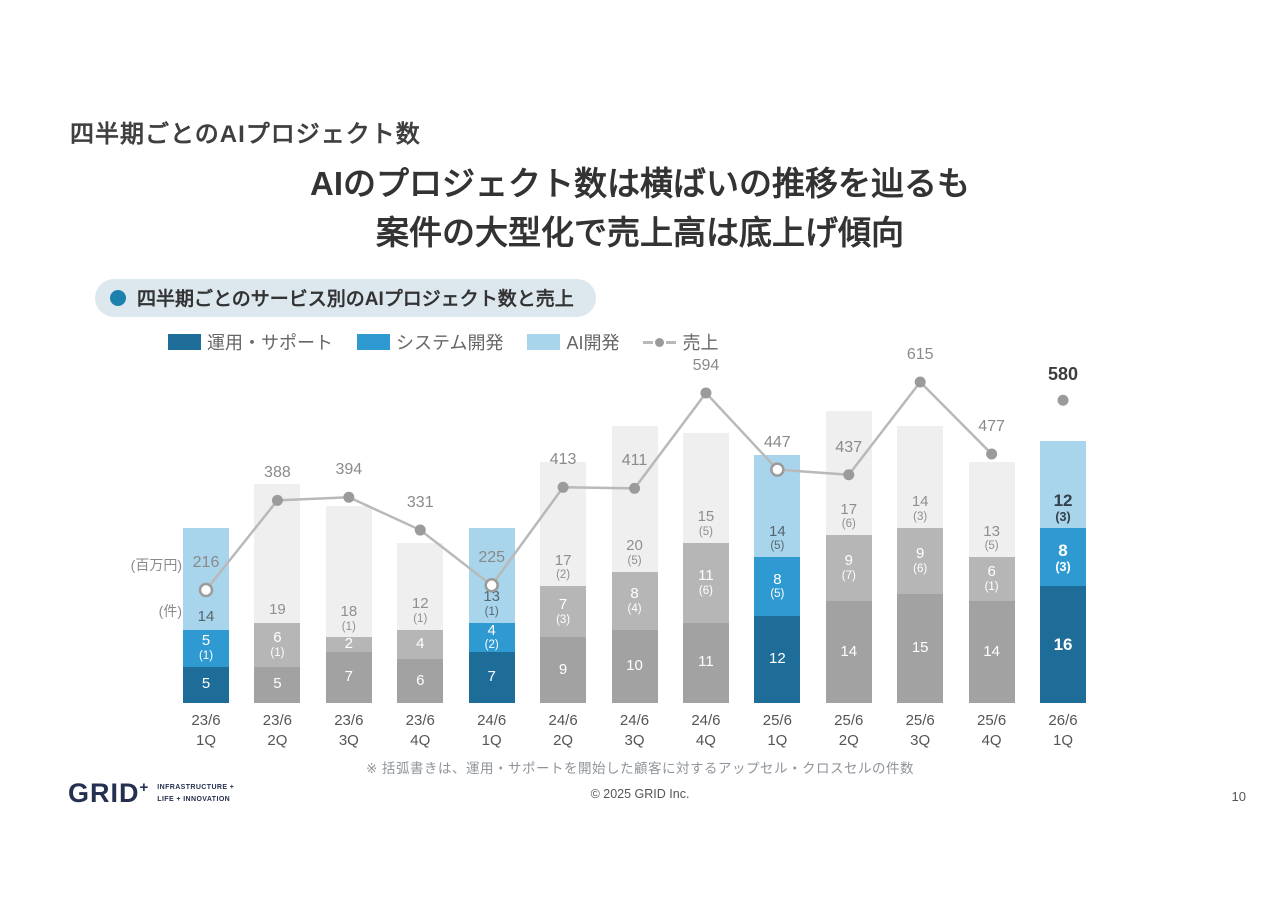 This screenshot has width=1280, height=905. What do you see at coordinates (991, 510) in the screenshot?
I see `bar-ai-segment: 13 (5)` at bounding box center [991, 510].